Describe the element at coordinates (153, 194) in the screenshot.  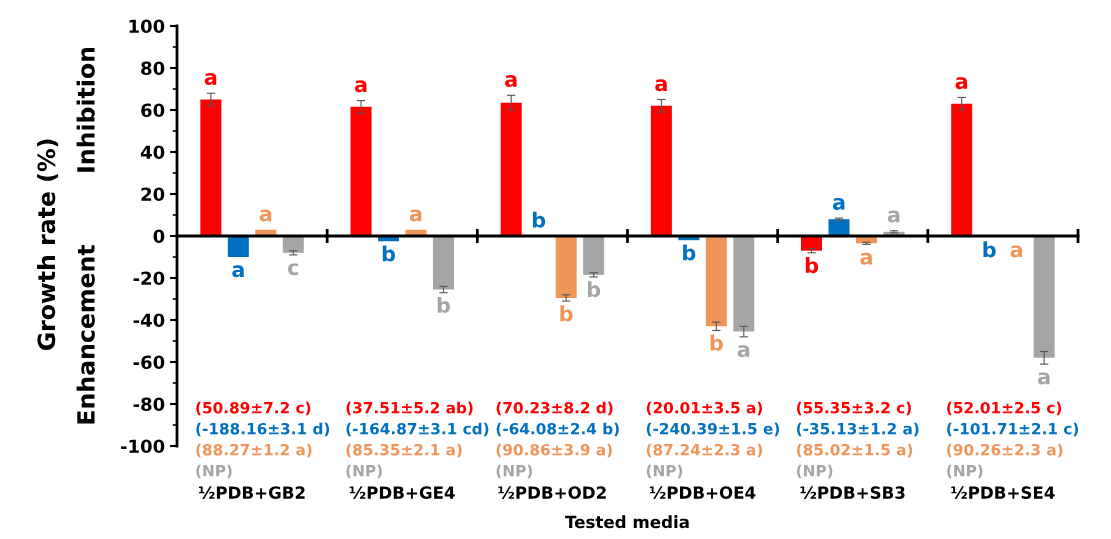
I see `y-tick-label: 20` at that location.